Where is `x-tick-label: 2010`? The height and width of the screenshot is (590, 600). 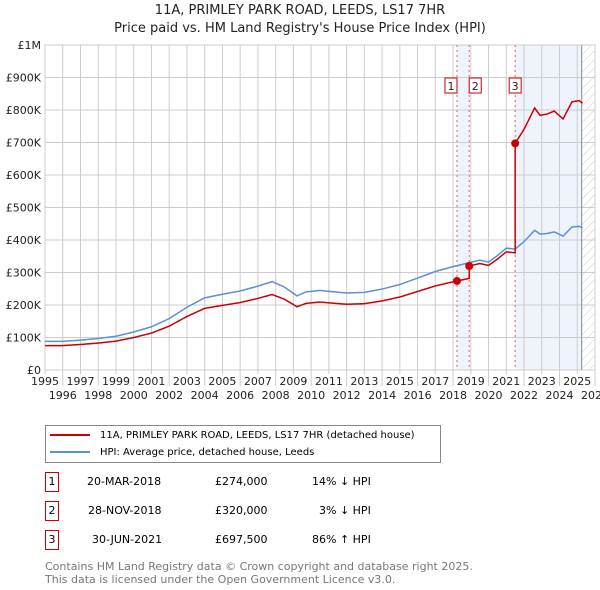
x-tick-label: 2010 is located at coordinates (311, 395).